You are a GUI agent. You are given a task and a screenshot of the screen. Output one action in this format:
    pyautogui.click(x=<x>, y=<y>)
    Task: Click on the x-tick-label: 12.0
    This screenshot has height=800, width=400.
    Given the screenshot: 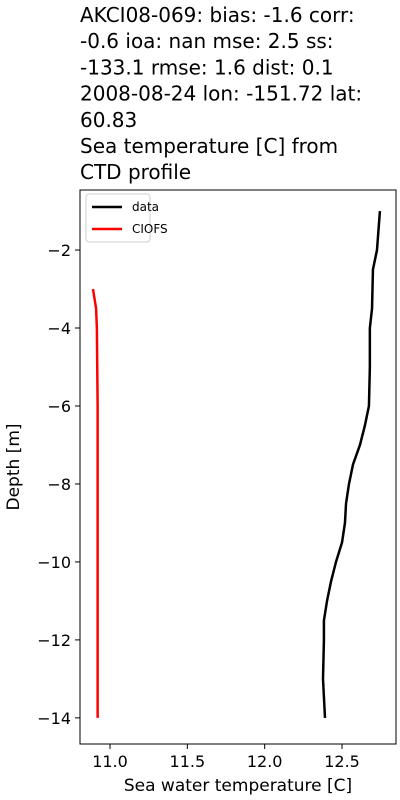 What is the action you would take?
    pyautogui.click(x=265, y=761)
    